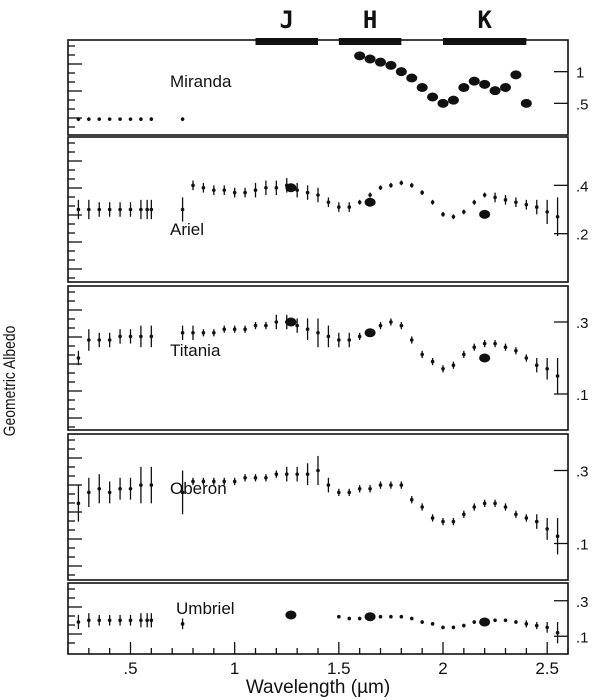  What do you see at coordinates (328, 87) in the screenshot?
I see `panel-miranda: 1 .5 Miranda` at bounding box center [328, 87].